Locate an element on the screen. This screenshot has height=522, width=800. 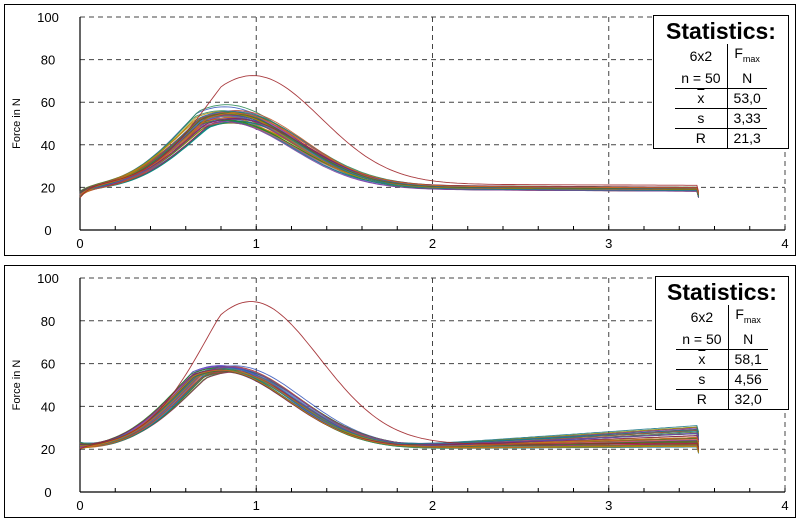
stddev-value: 3,33 is located at coordinates (746, 118).